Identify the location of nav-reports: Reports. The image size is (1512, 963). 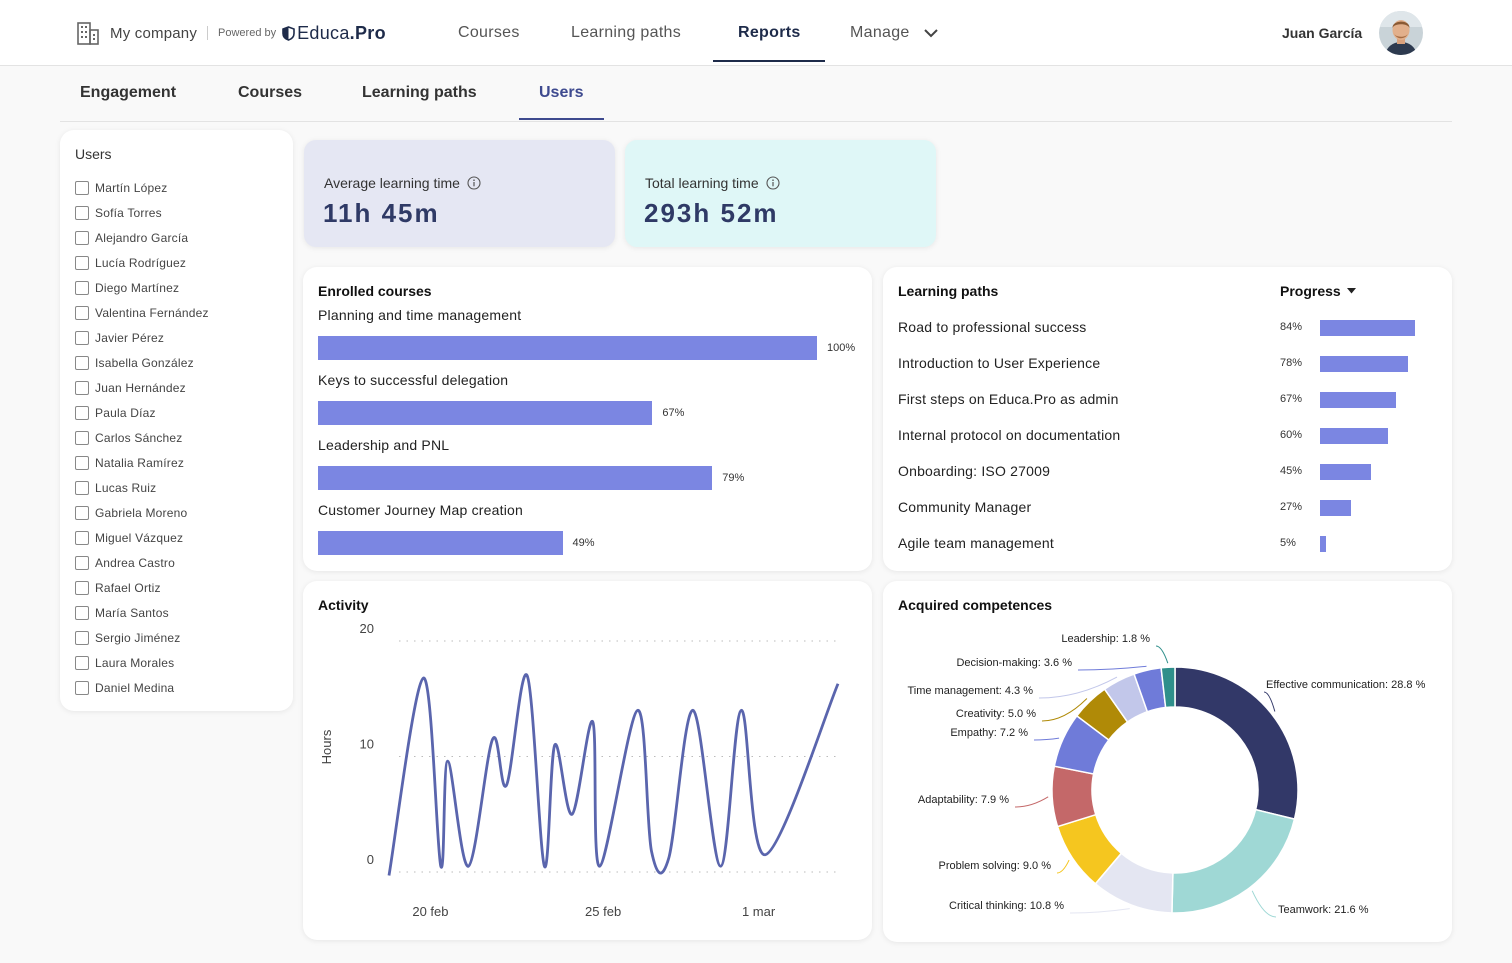
(769, 32).